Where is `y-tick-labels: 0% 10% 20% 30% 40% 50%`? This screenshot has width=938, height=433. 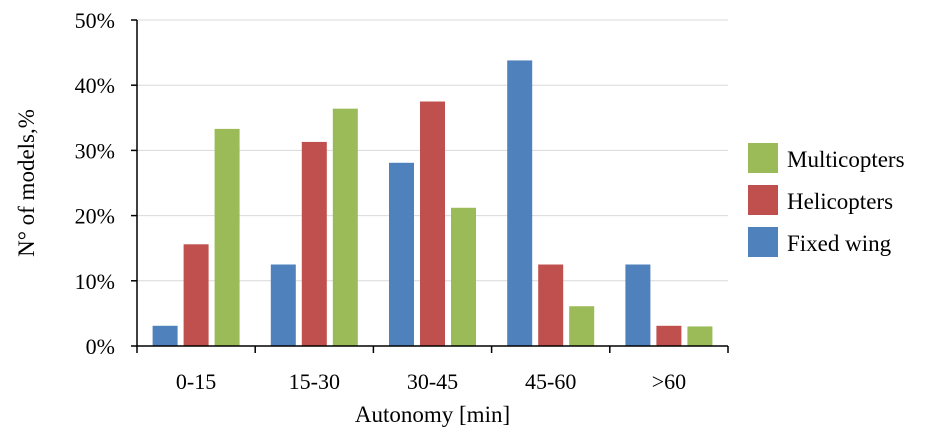
y-tick-labels: 0% 10% 20% 30% 40% 50% is located at coordinates (95, 183).